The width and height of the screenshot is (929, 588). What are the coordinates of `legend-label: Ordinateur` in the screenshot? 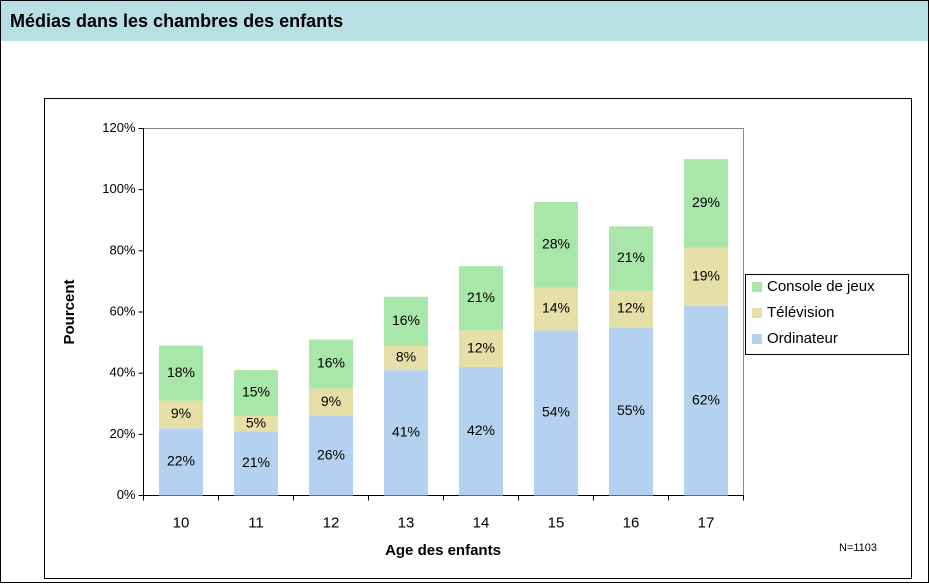 It's located at (802, 338).